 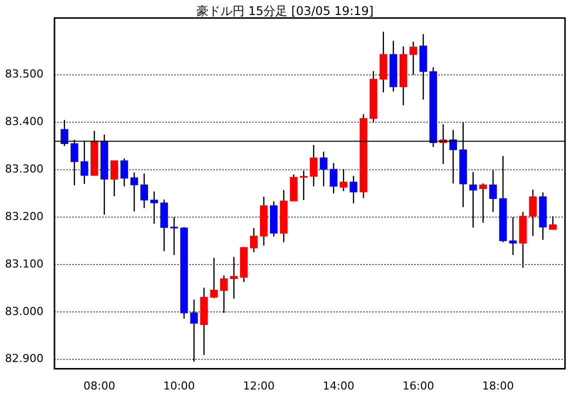 What do you see at coordinates (24, 263) in the screenshot?
I see `y-tick-label: 83.100` at bounding box center [24, 263].